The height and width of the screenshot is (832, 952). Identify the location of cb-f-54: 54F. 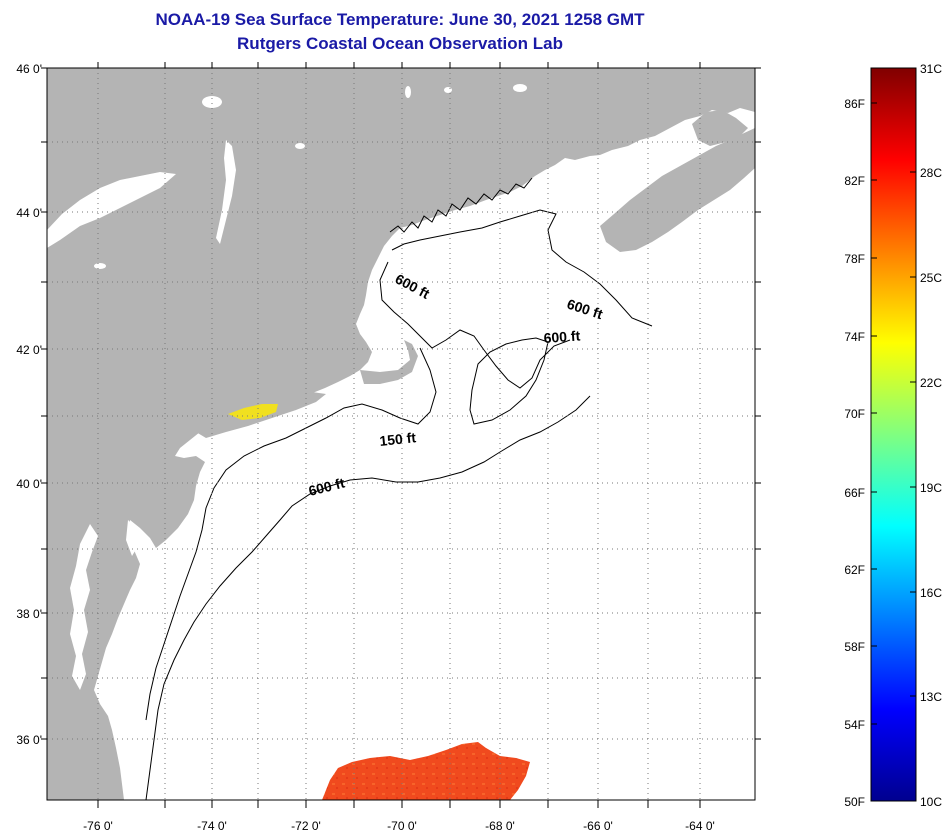
(854, 725).